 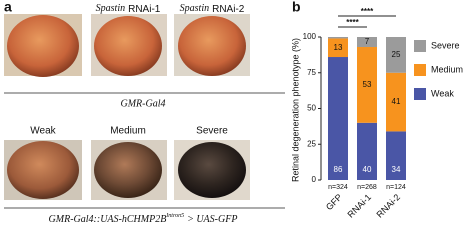 What do you see at coordinates (447, 69) in the screenshot?
I see `legend-label: Medium` at bounding box center [447, 69].